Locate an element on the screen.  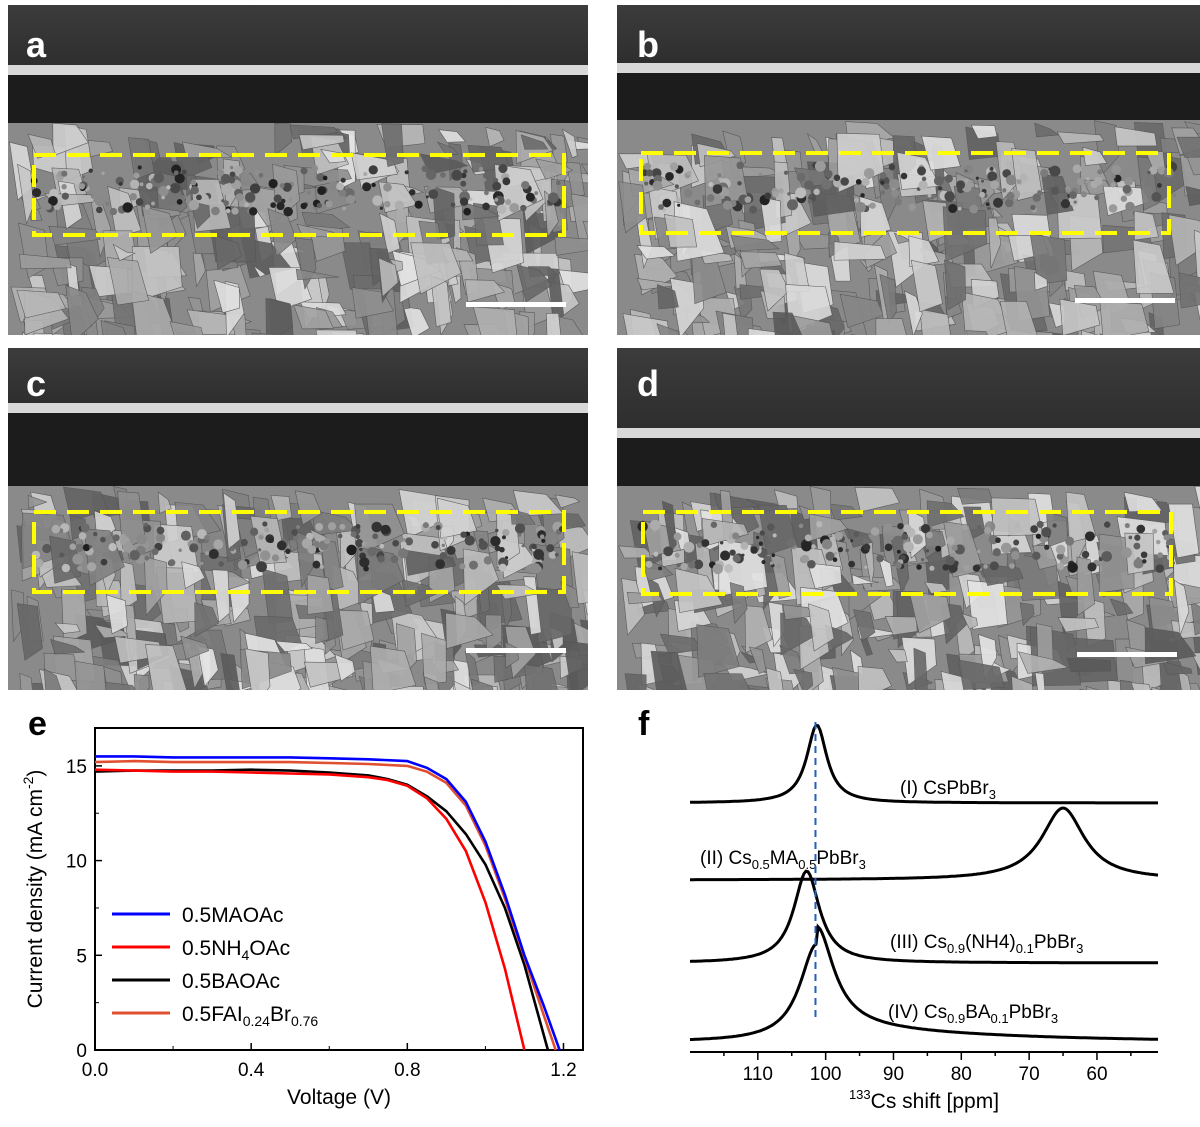
series-line is located at coordinates (321, 910).